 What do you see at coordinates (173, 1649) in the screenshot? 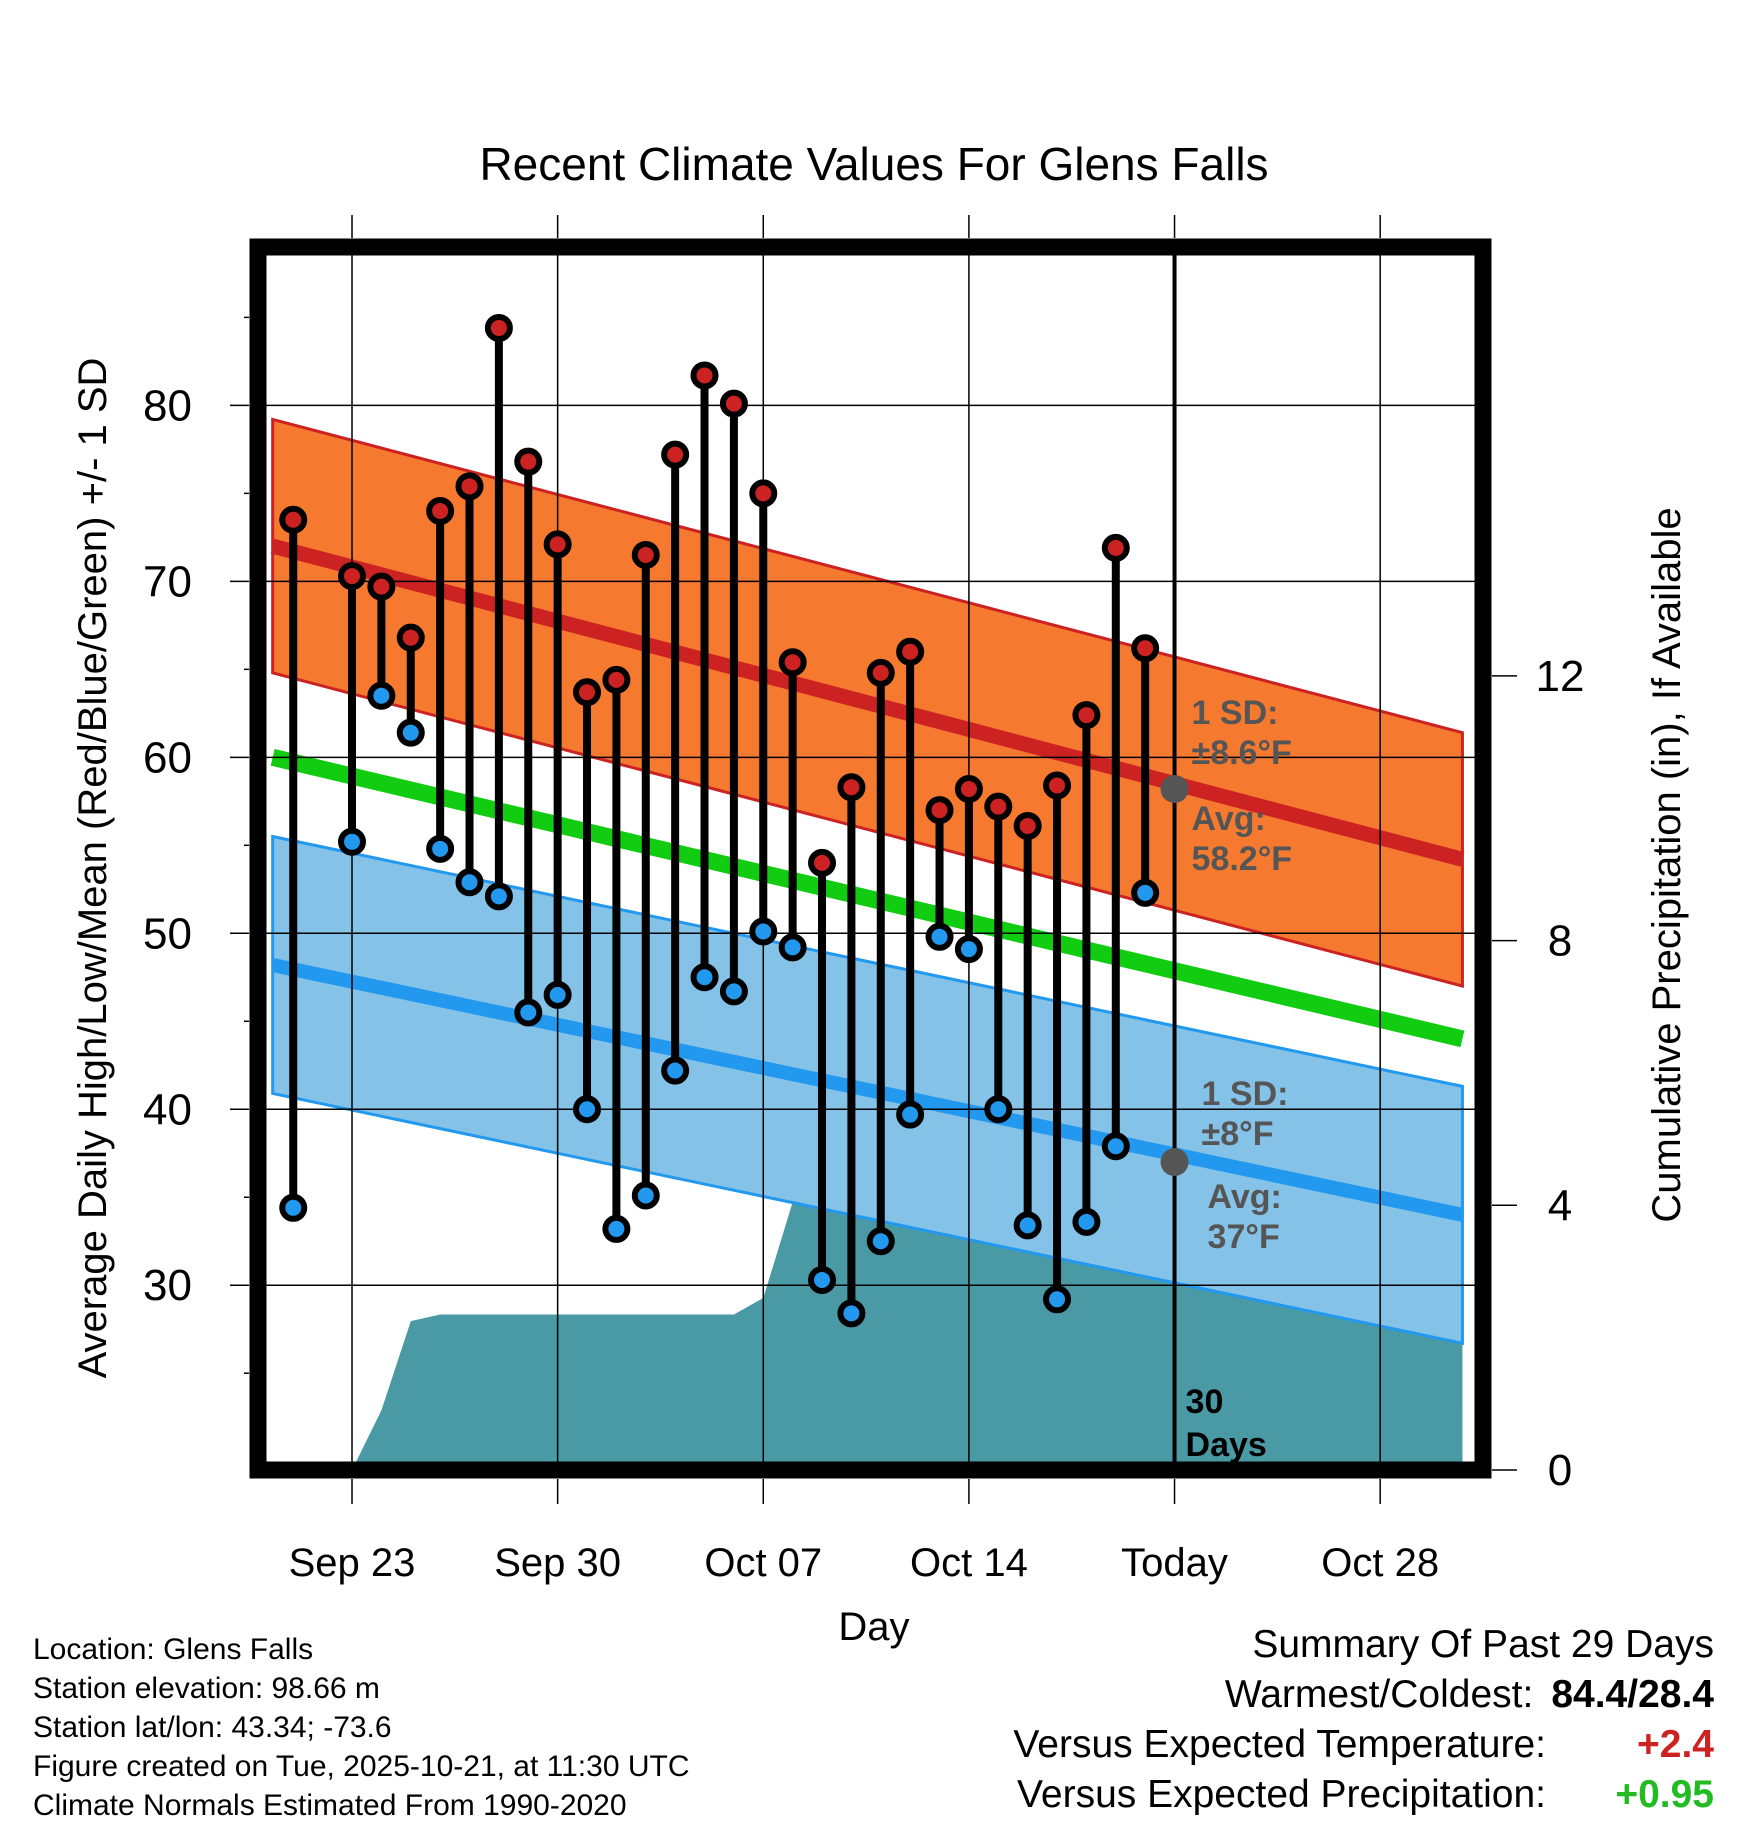
I see `location-text: Location: Glens Falls` at bounding box center [173, 1649].